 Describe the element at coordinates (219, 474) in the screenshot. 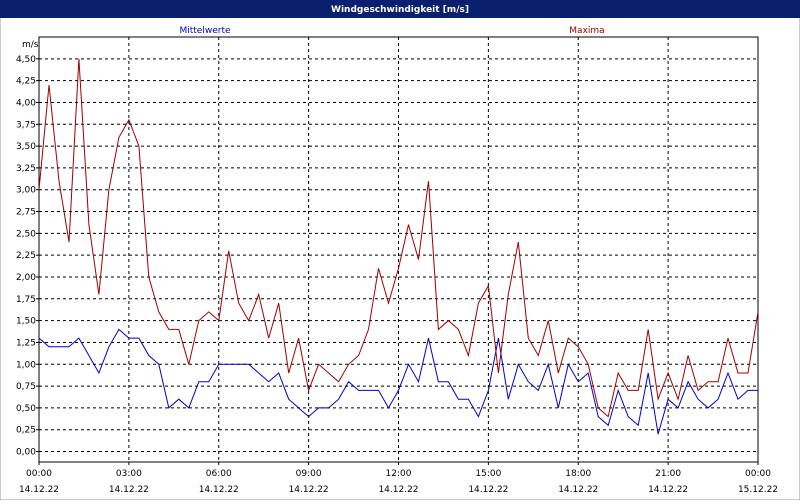

I see `x-tick-label: 06:00` at that location.